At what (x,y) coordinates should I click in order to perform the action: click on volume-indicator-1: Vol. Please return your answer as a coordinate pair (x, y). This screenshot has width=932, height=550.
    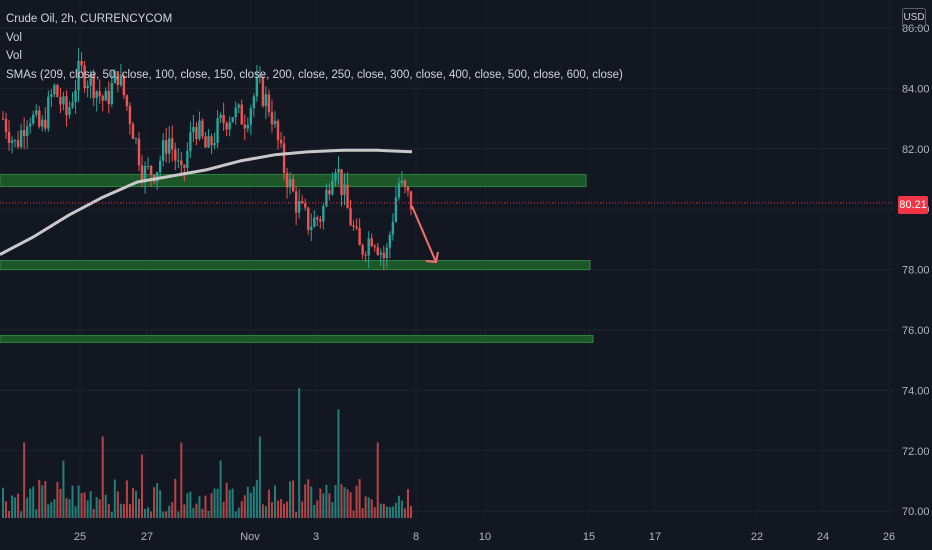
    Looking at the image, I should click on (14, 37).